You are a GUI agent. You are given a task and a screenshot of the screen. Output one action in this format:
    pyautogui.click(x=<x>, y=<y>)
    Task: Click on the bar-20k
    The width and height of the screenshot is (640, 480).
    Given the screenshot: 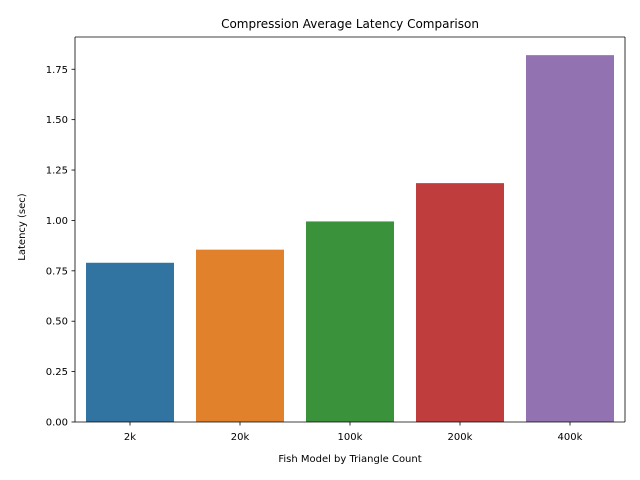 What is the action you would take?
    pyautogui.click(x=240, y=335)
    